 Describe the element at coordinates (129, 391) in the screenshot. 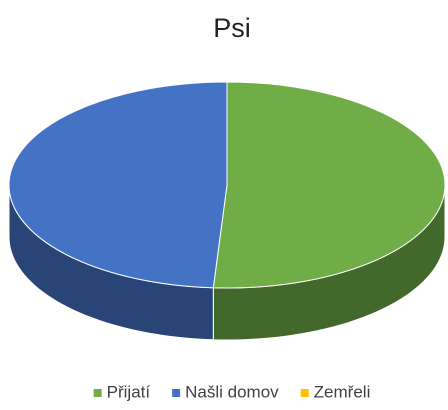

I see `legend-label: Přijatí` at that location.